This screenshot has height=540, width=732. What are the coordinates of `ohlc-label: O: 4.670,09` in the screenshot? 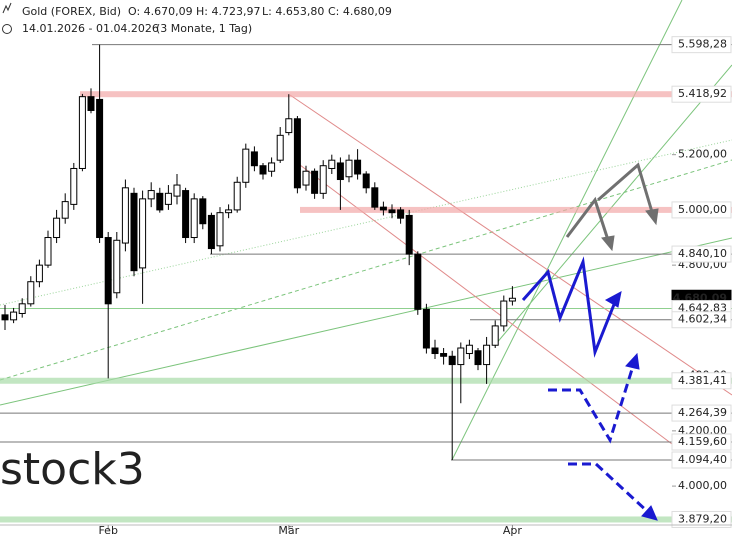 It's located at (160, 11).